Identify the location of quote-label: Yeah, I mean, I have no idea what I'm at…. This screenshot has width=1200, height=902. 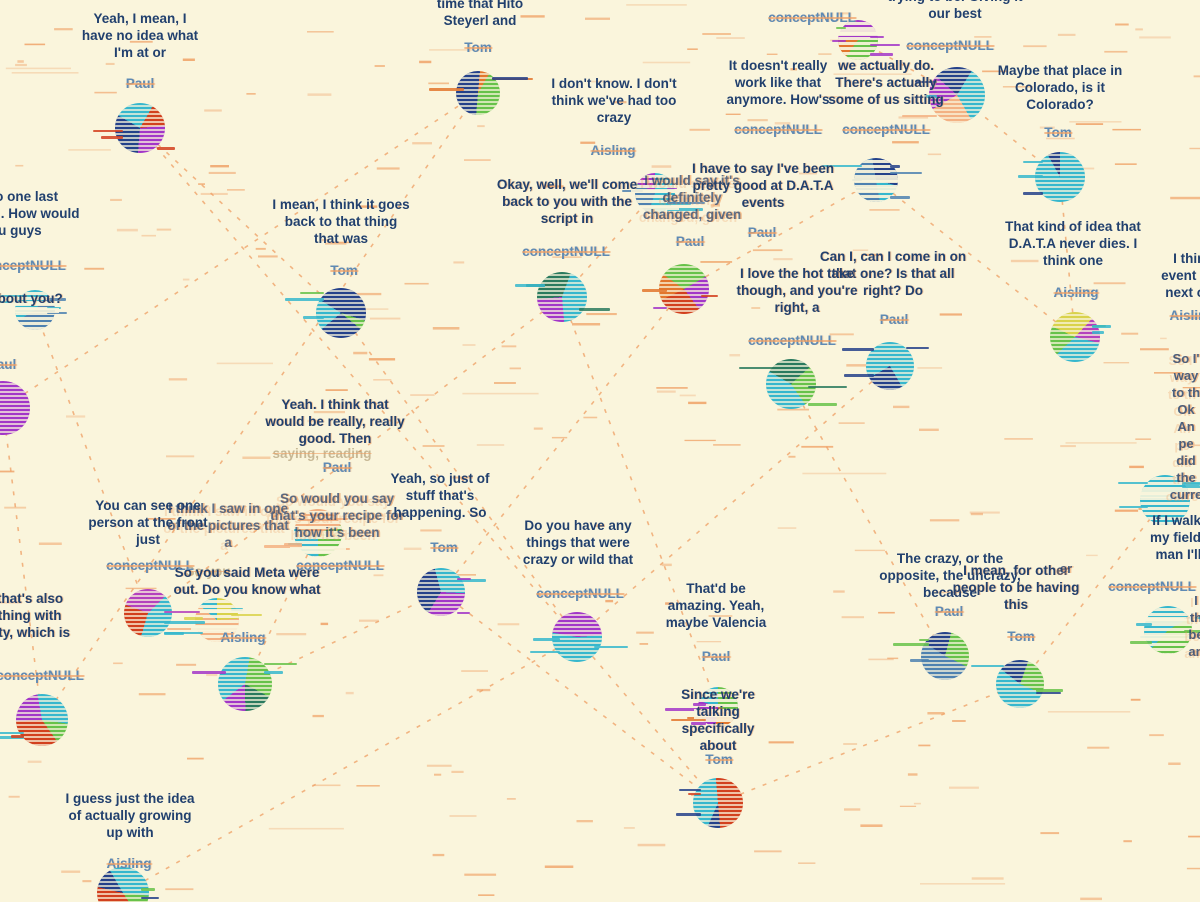
(140, 35).